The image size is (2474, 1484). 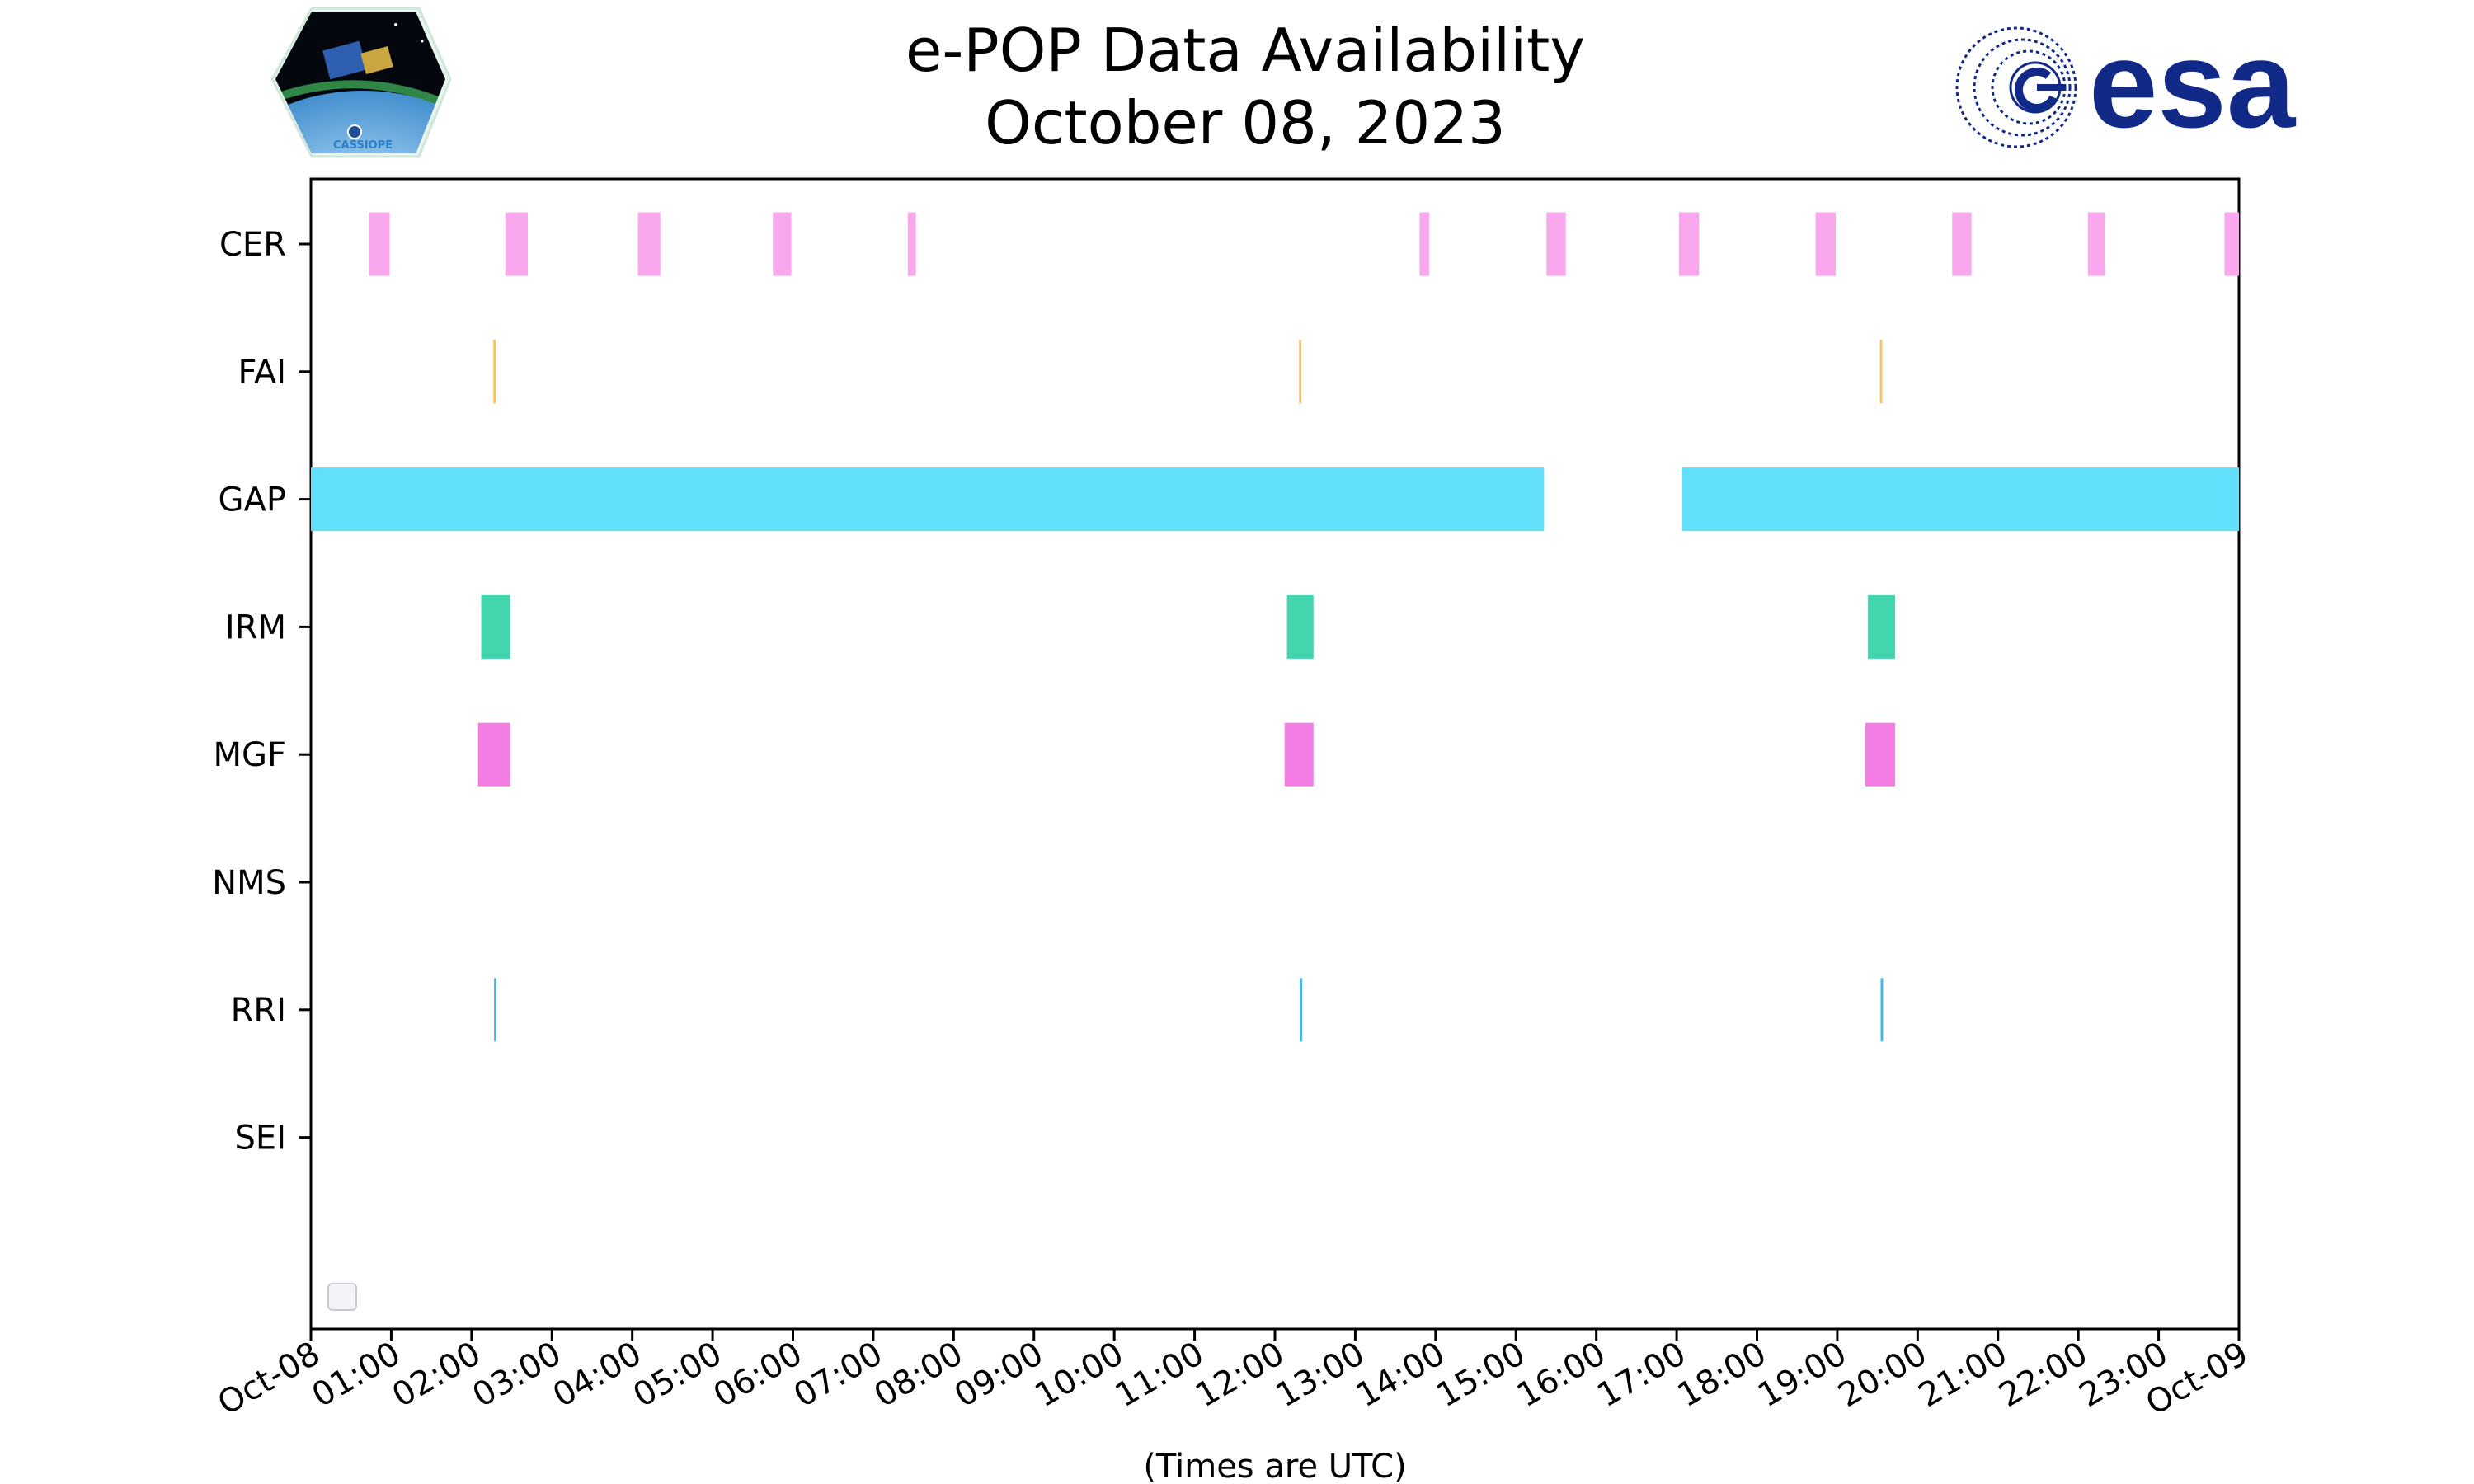 I want to click on x-tick-label: 13:00, so click(x=1320, y=1375).